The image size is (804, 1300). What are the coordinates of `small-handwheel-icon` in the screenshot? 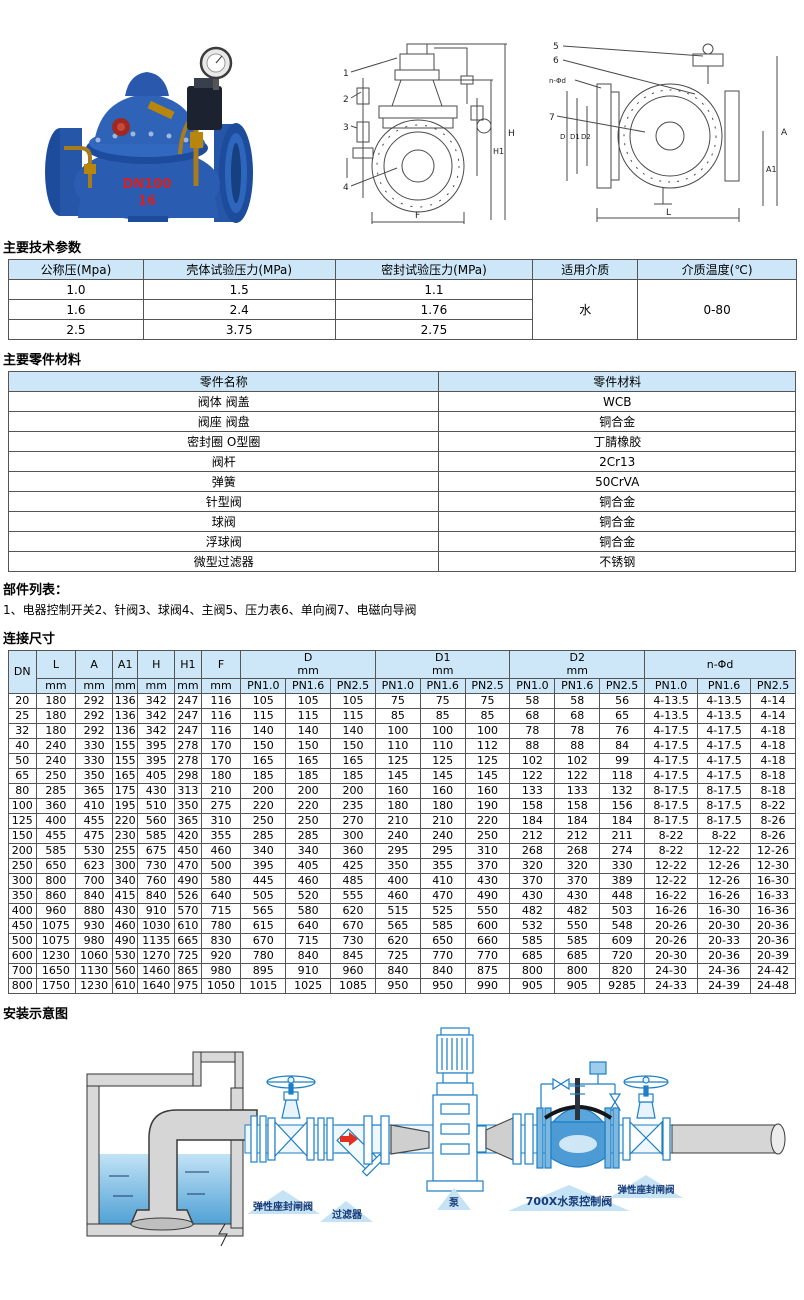 It's located at (121, 127).